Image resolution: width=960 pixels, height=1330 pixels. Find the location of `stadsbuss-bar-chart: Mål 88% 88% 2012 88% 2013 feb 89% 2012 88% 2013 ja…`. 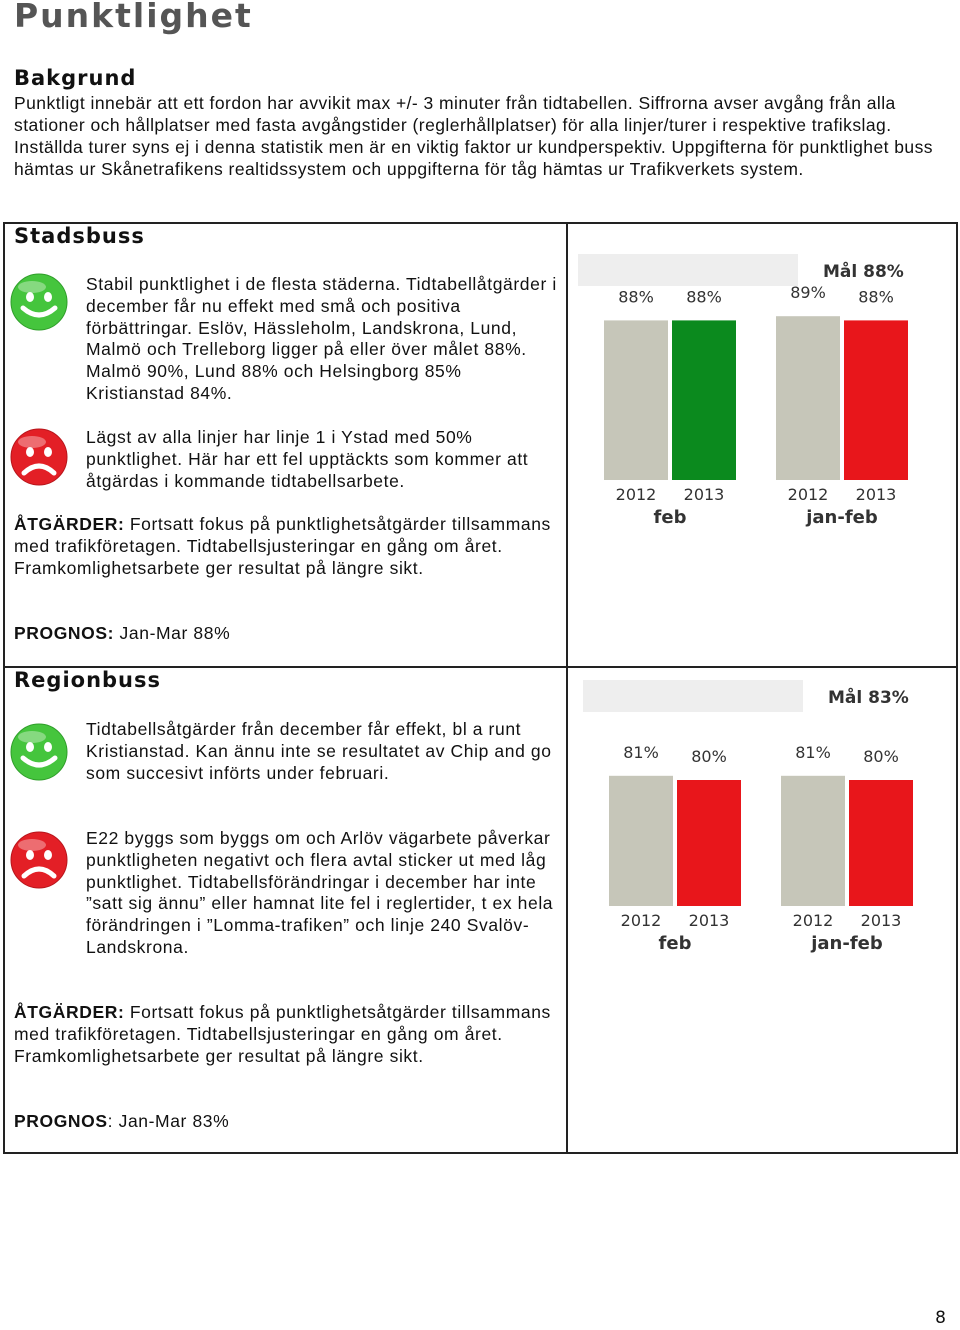

stadsbuss-bar-chart: Mål 88% 88% 2012 88% 2013 feb 89% 2012 88% 2013 ja… is located at coordinates (743, 391).